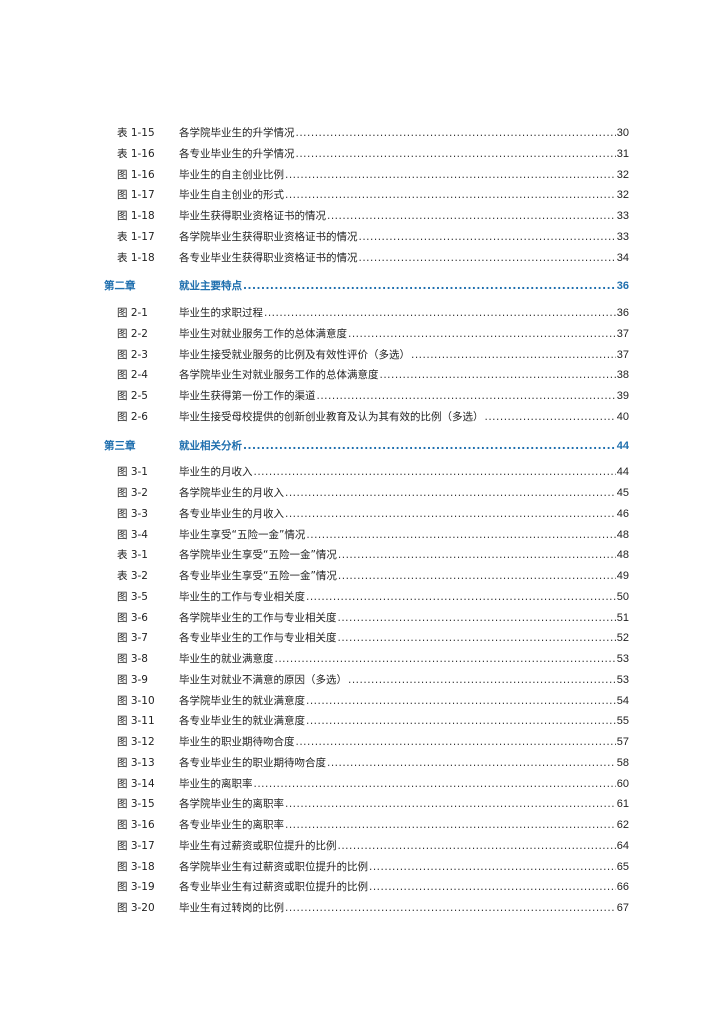 This screenshot has height=1024, width=724. Describe the element at coordinates (210, 445) in the screenshot. I see `toc-title: 就业相关分析` at that location.